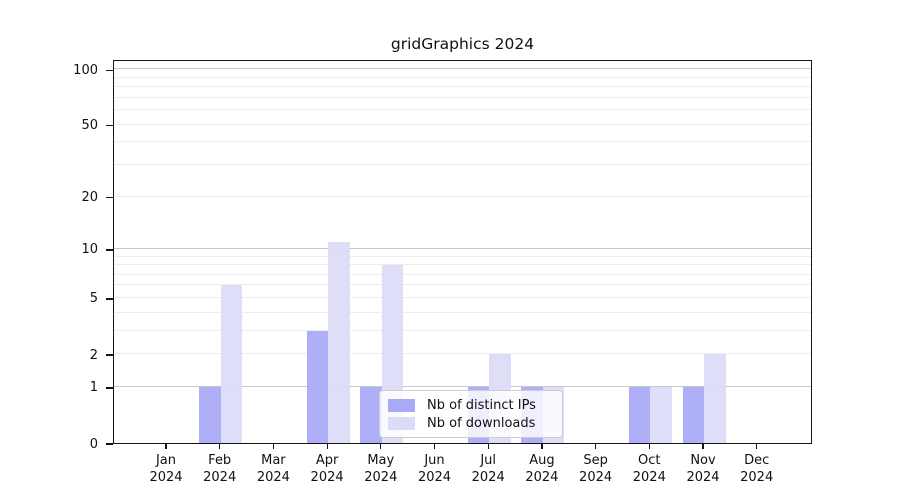 The width and height of the screenshot is (900, 500). I want to click on bar-distinct-ips-nov-2024, so click(693, 414).